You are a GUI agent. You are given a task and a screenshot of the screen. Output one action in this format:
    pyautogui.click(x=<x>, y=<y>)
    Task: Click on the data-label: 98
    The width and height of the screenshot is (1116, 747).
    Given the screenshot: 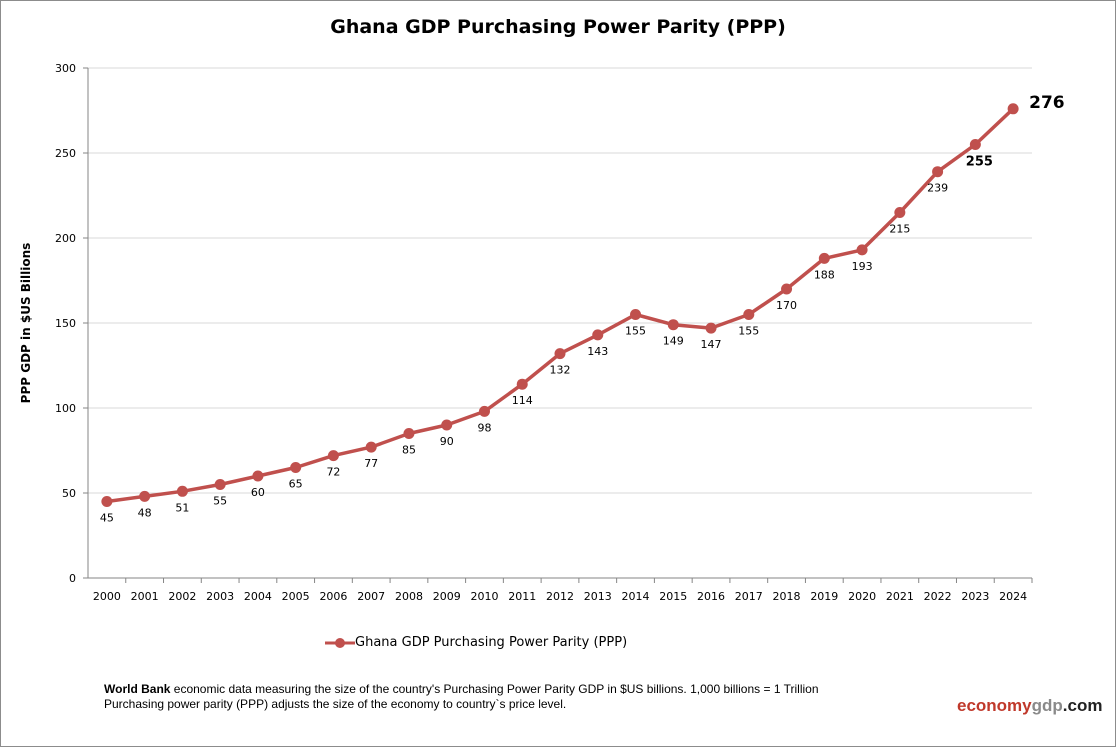 What is the action you would take?
    pyautogui.click(x=484, y=427)
    